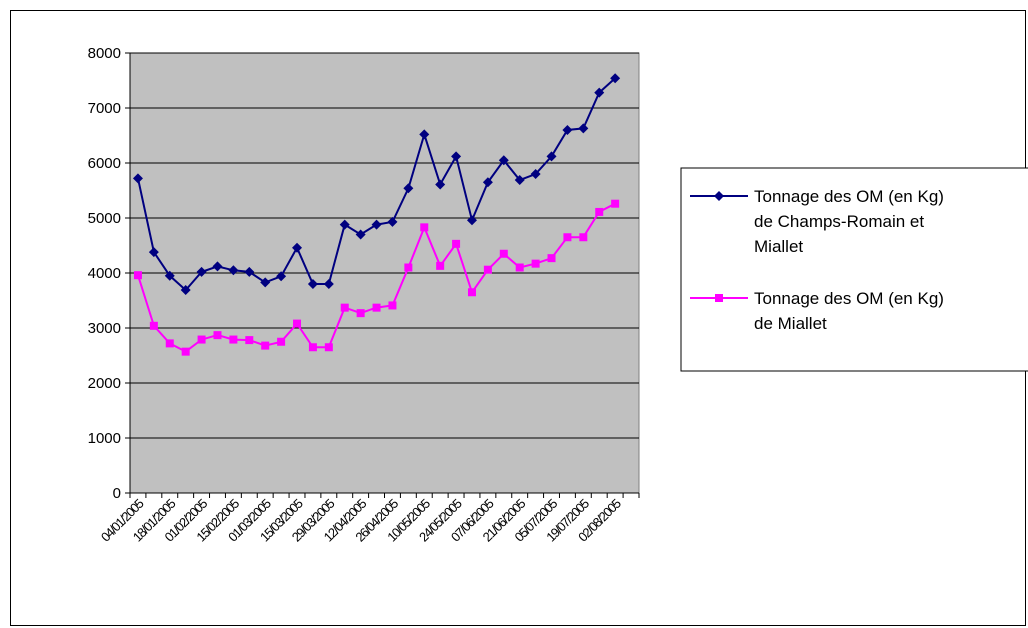 This screenshot has width=1028, height=628. Describe the element at coordinates (104, 383) in the screenshot. I see `y-tick-label: 2000` at that location.